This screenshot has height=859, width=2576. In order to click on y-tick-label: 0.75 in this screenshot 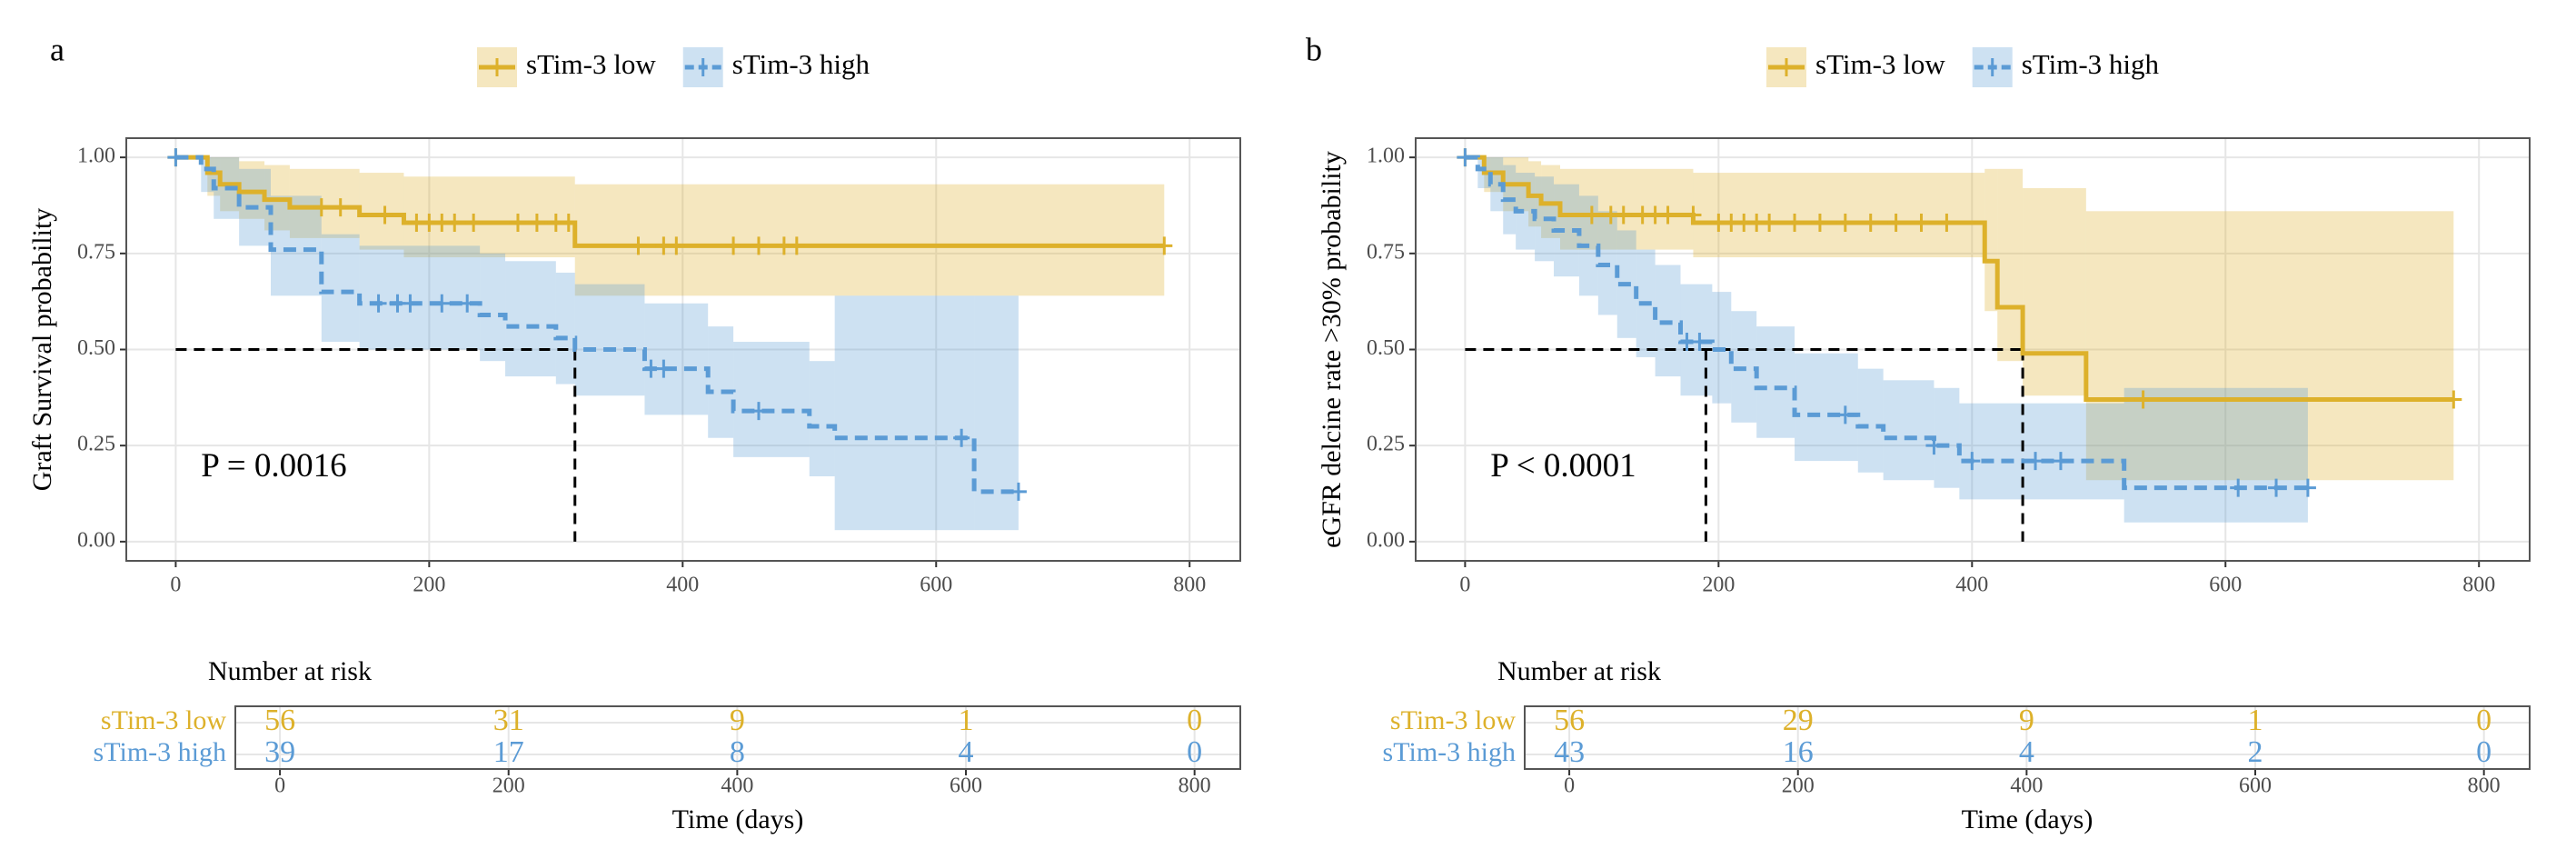, I will do `click(96, 252)`.